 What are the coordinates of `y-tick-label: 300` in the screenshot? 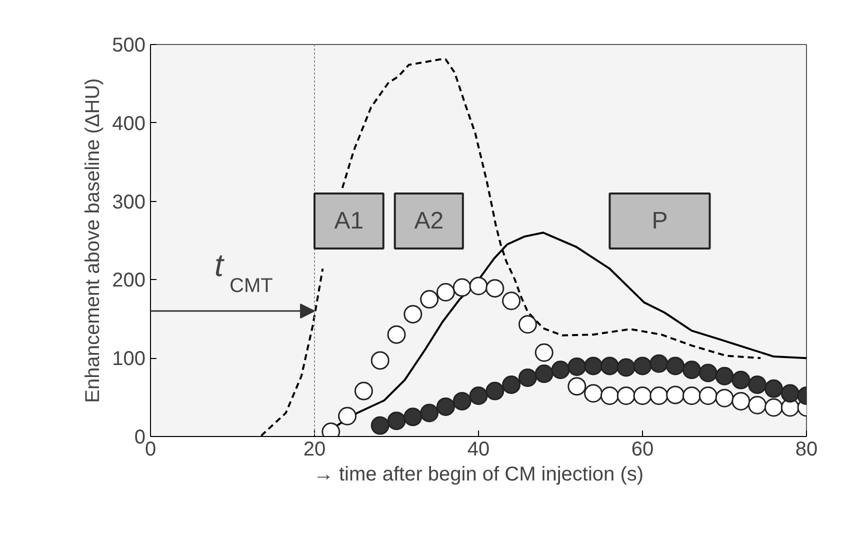 It's located at (129, 202).